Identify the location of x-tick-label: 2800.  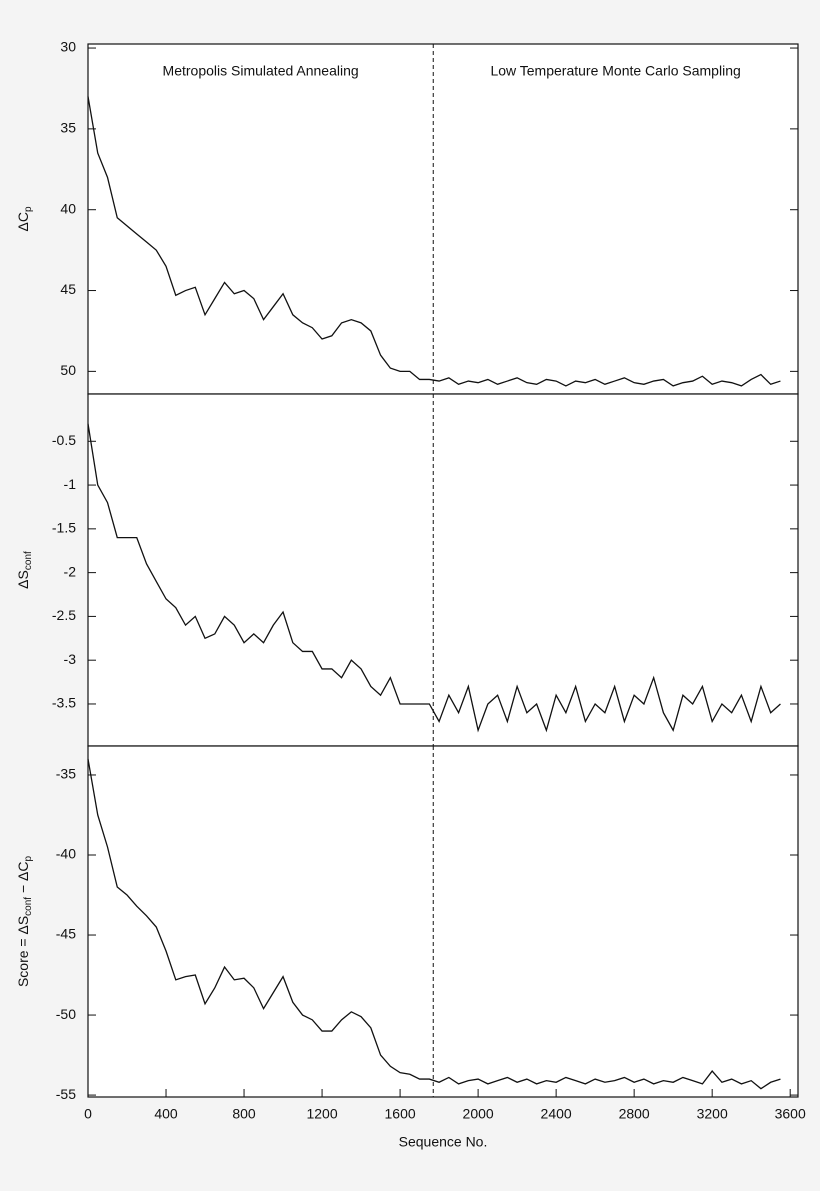
(634, 1114).